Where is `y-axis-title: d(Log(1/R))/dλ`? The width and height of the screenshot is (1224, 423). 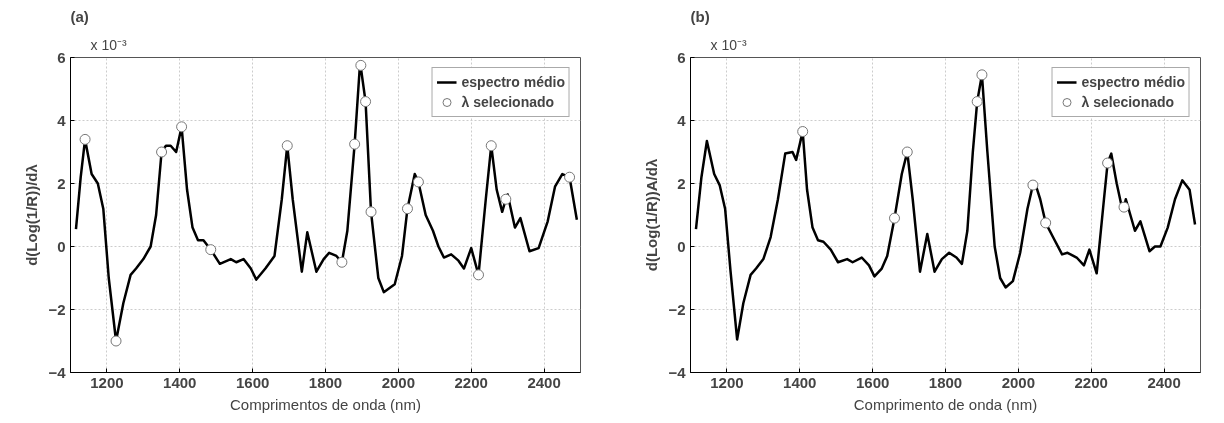 y-axis-title: d(Log(1/R))/dλ is located at coordinates (32, 214).